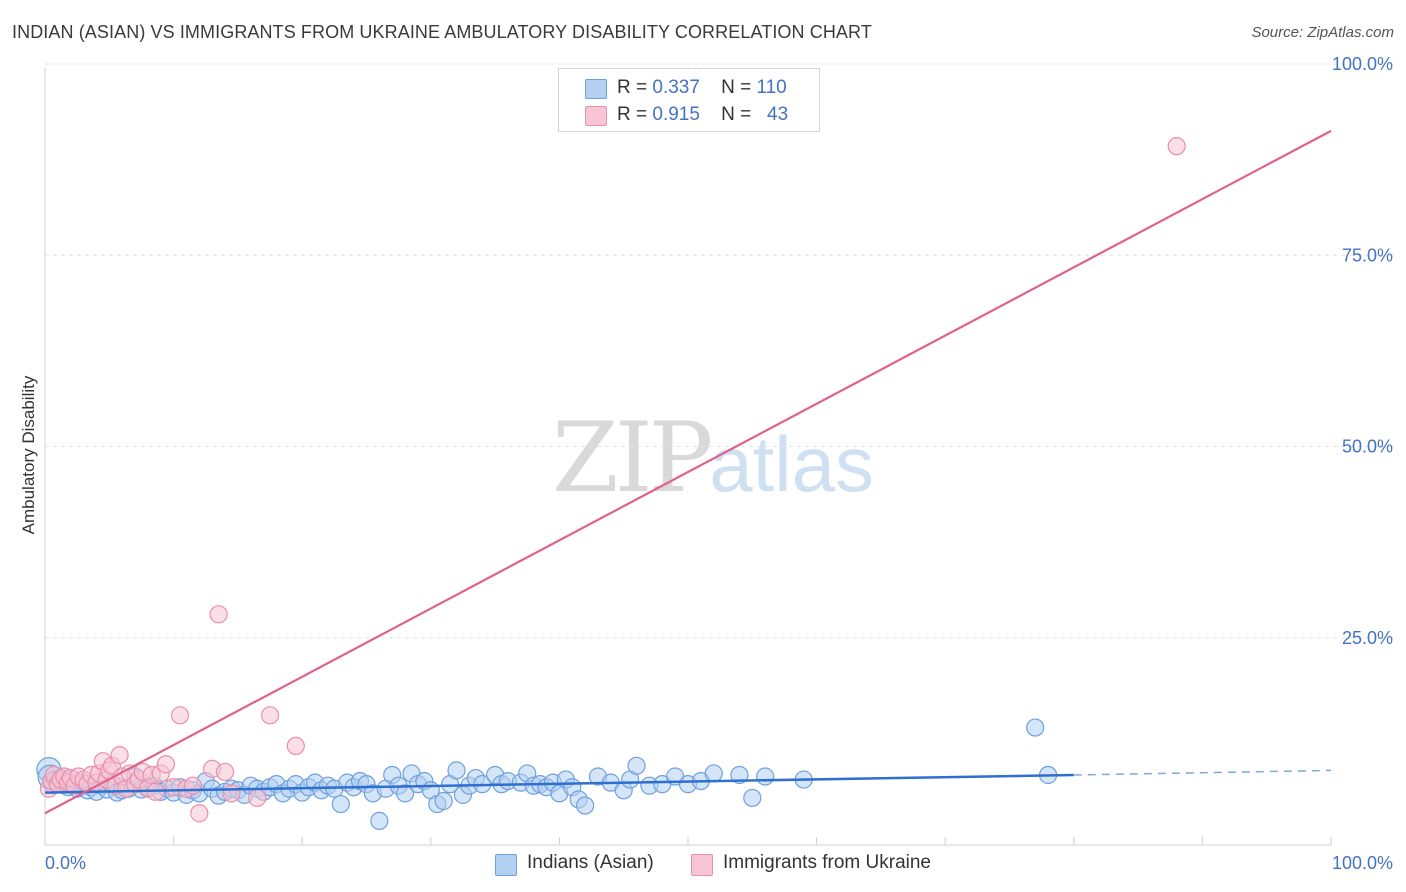 The width and height of the screenshot is (1406, 892). I want to click on r-value-ukraine: 0.915, so click(676, 114).